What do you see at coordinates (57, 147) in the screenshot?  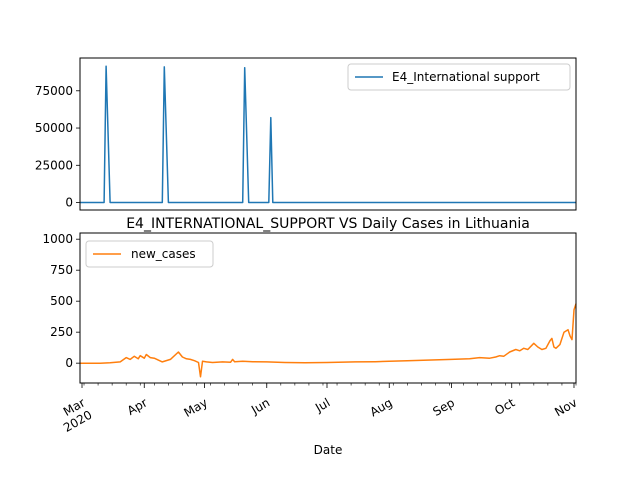 I see `top-y-axis-ticks: 0 25000 50000 75000` at bounding box center [57, 147].